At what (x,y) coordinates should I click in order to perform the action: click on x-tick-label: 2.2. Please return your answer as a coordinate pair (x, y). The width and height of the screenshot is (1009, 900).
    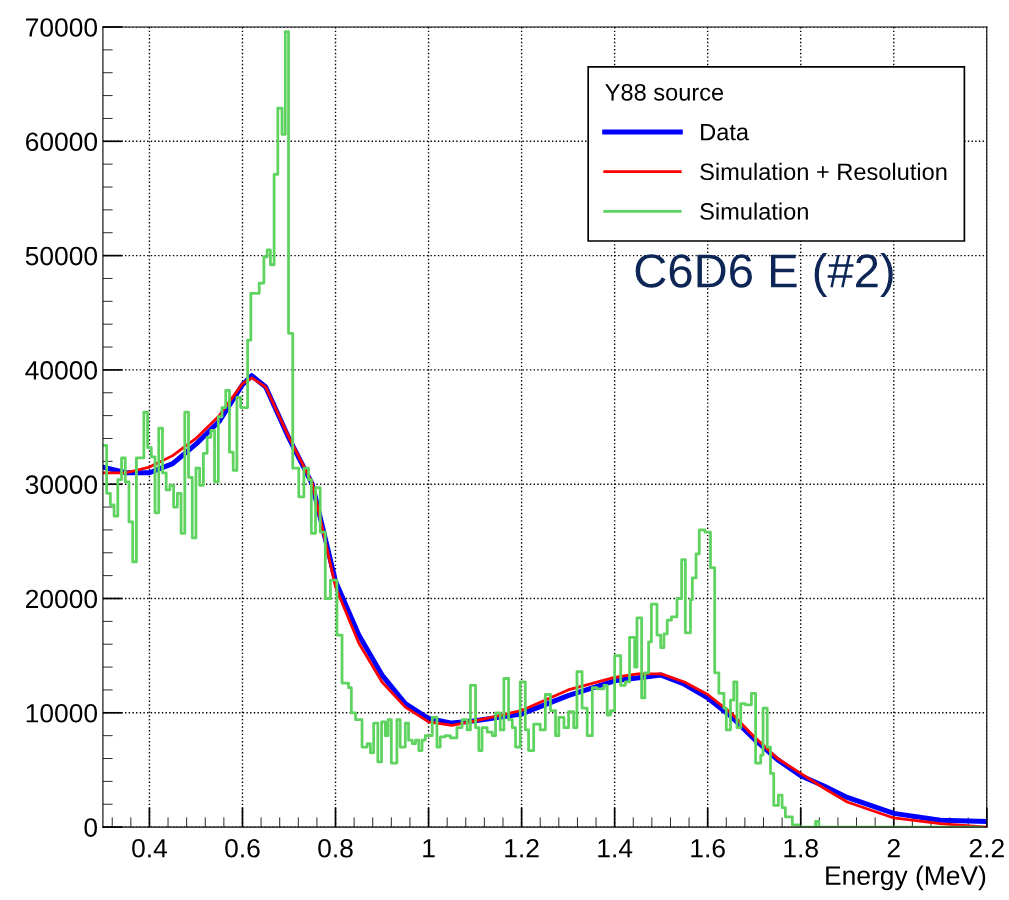
    Looking at the image, I should click on (986, 848).